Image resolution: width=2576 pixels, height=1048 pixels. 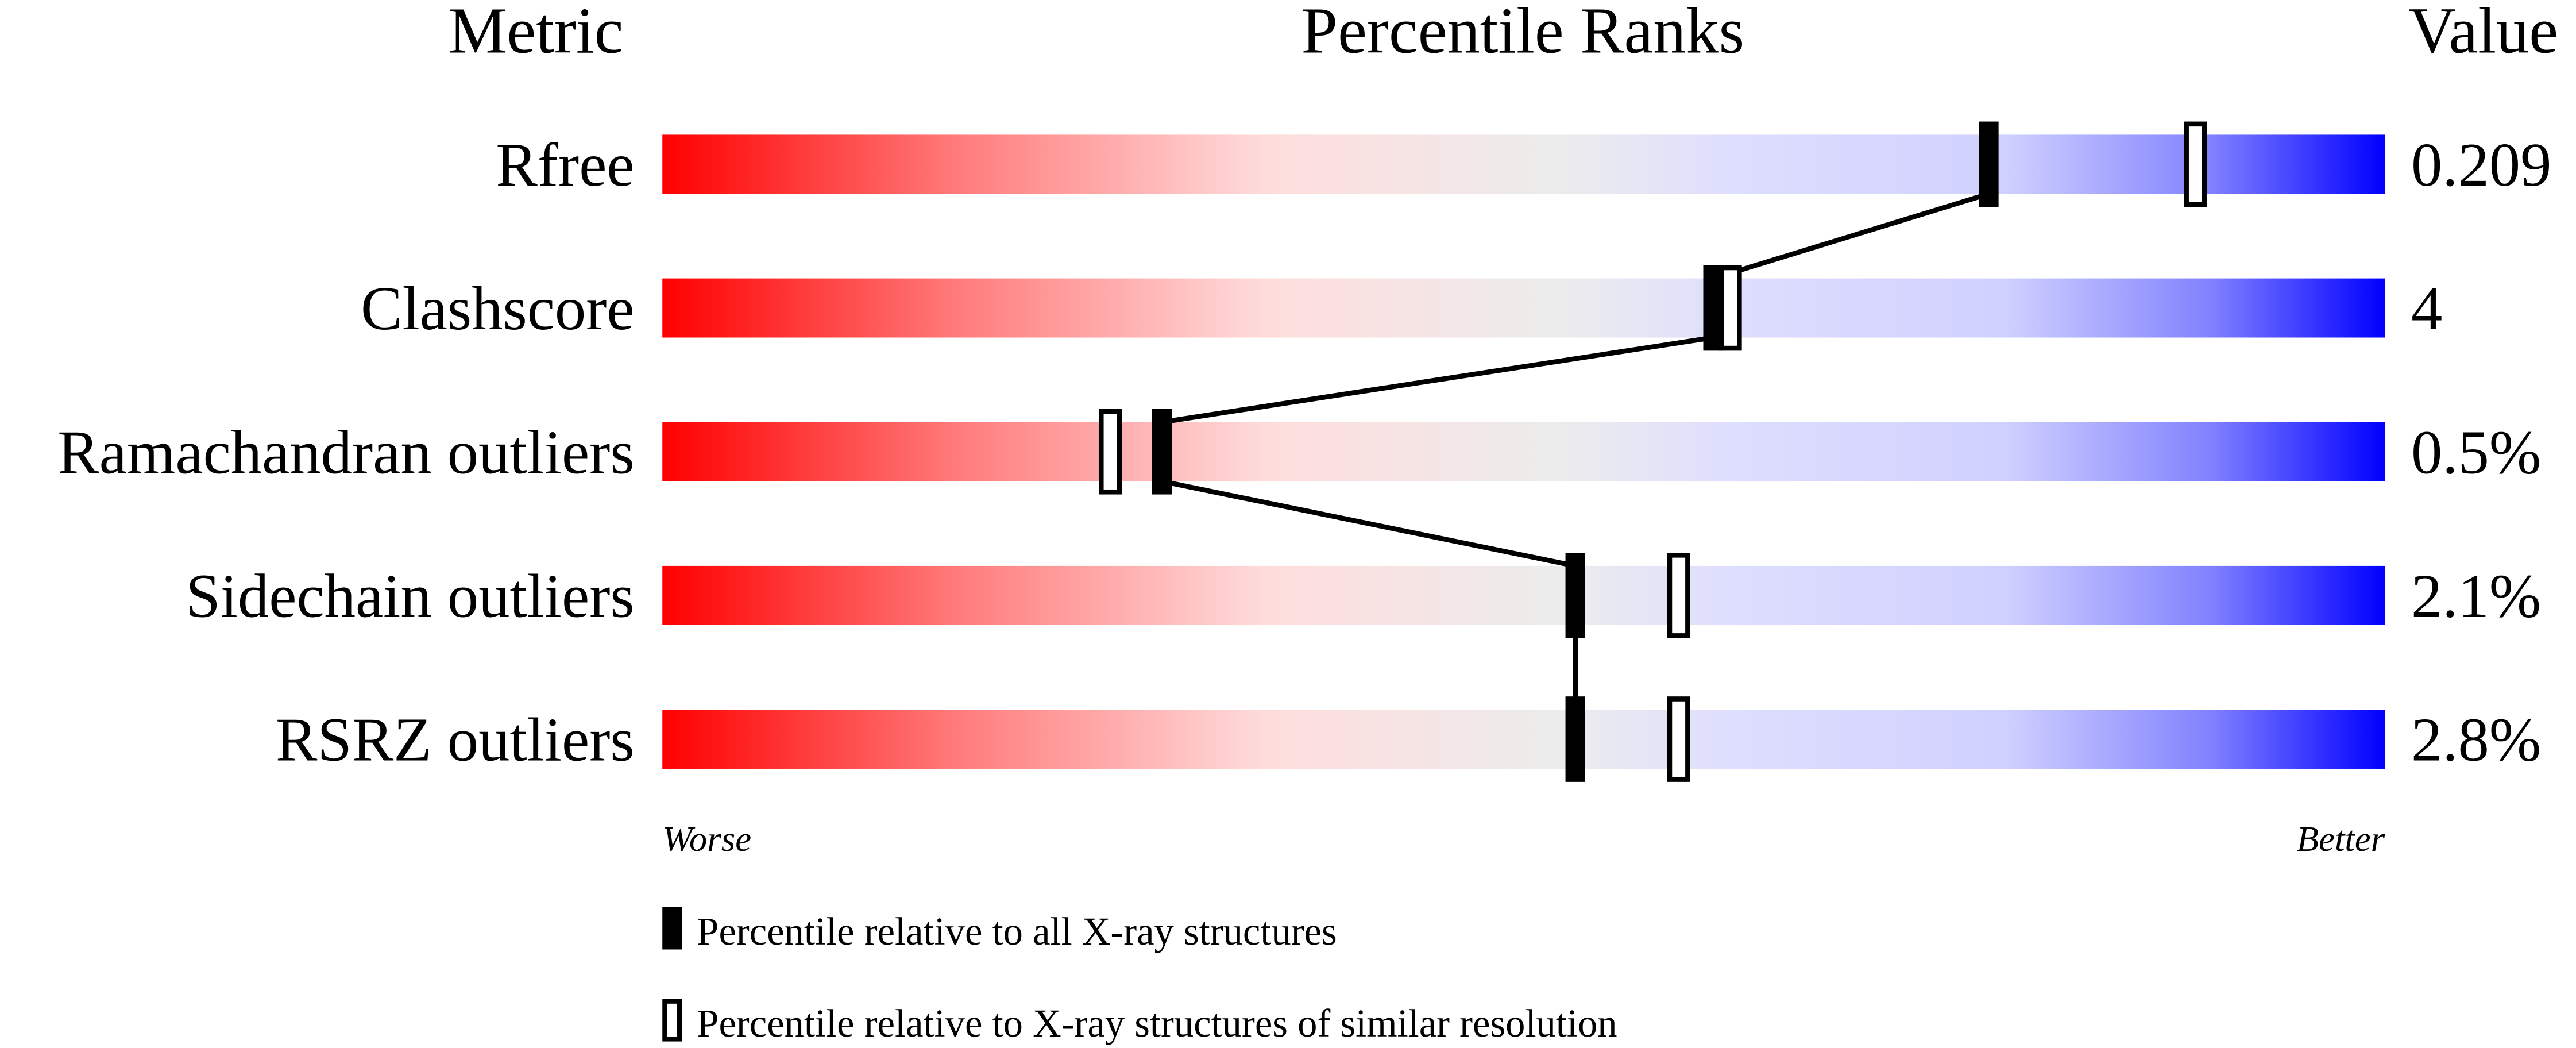 I want to click on metric-value: 0.209, so click(x=2481, y=164).